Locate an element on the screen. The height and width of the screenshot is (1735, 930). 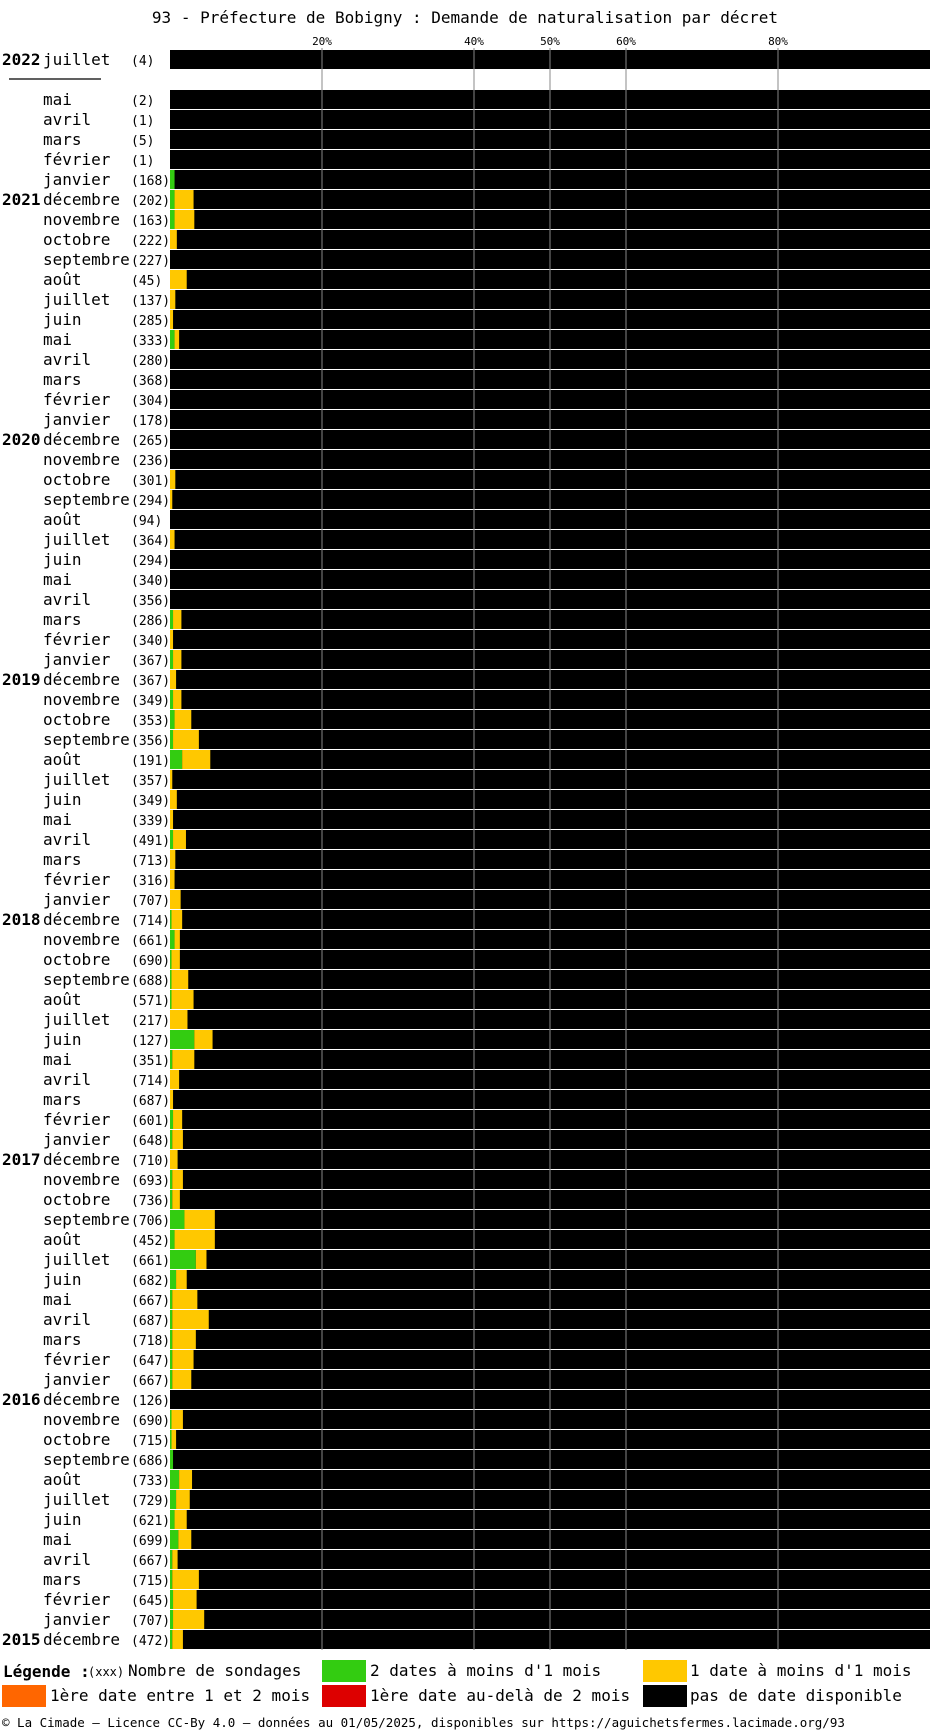
row-count-label: (202) is located at coordinates (150, 201).